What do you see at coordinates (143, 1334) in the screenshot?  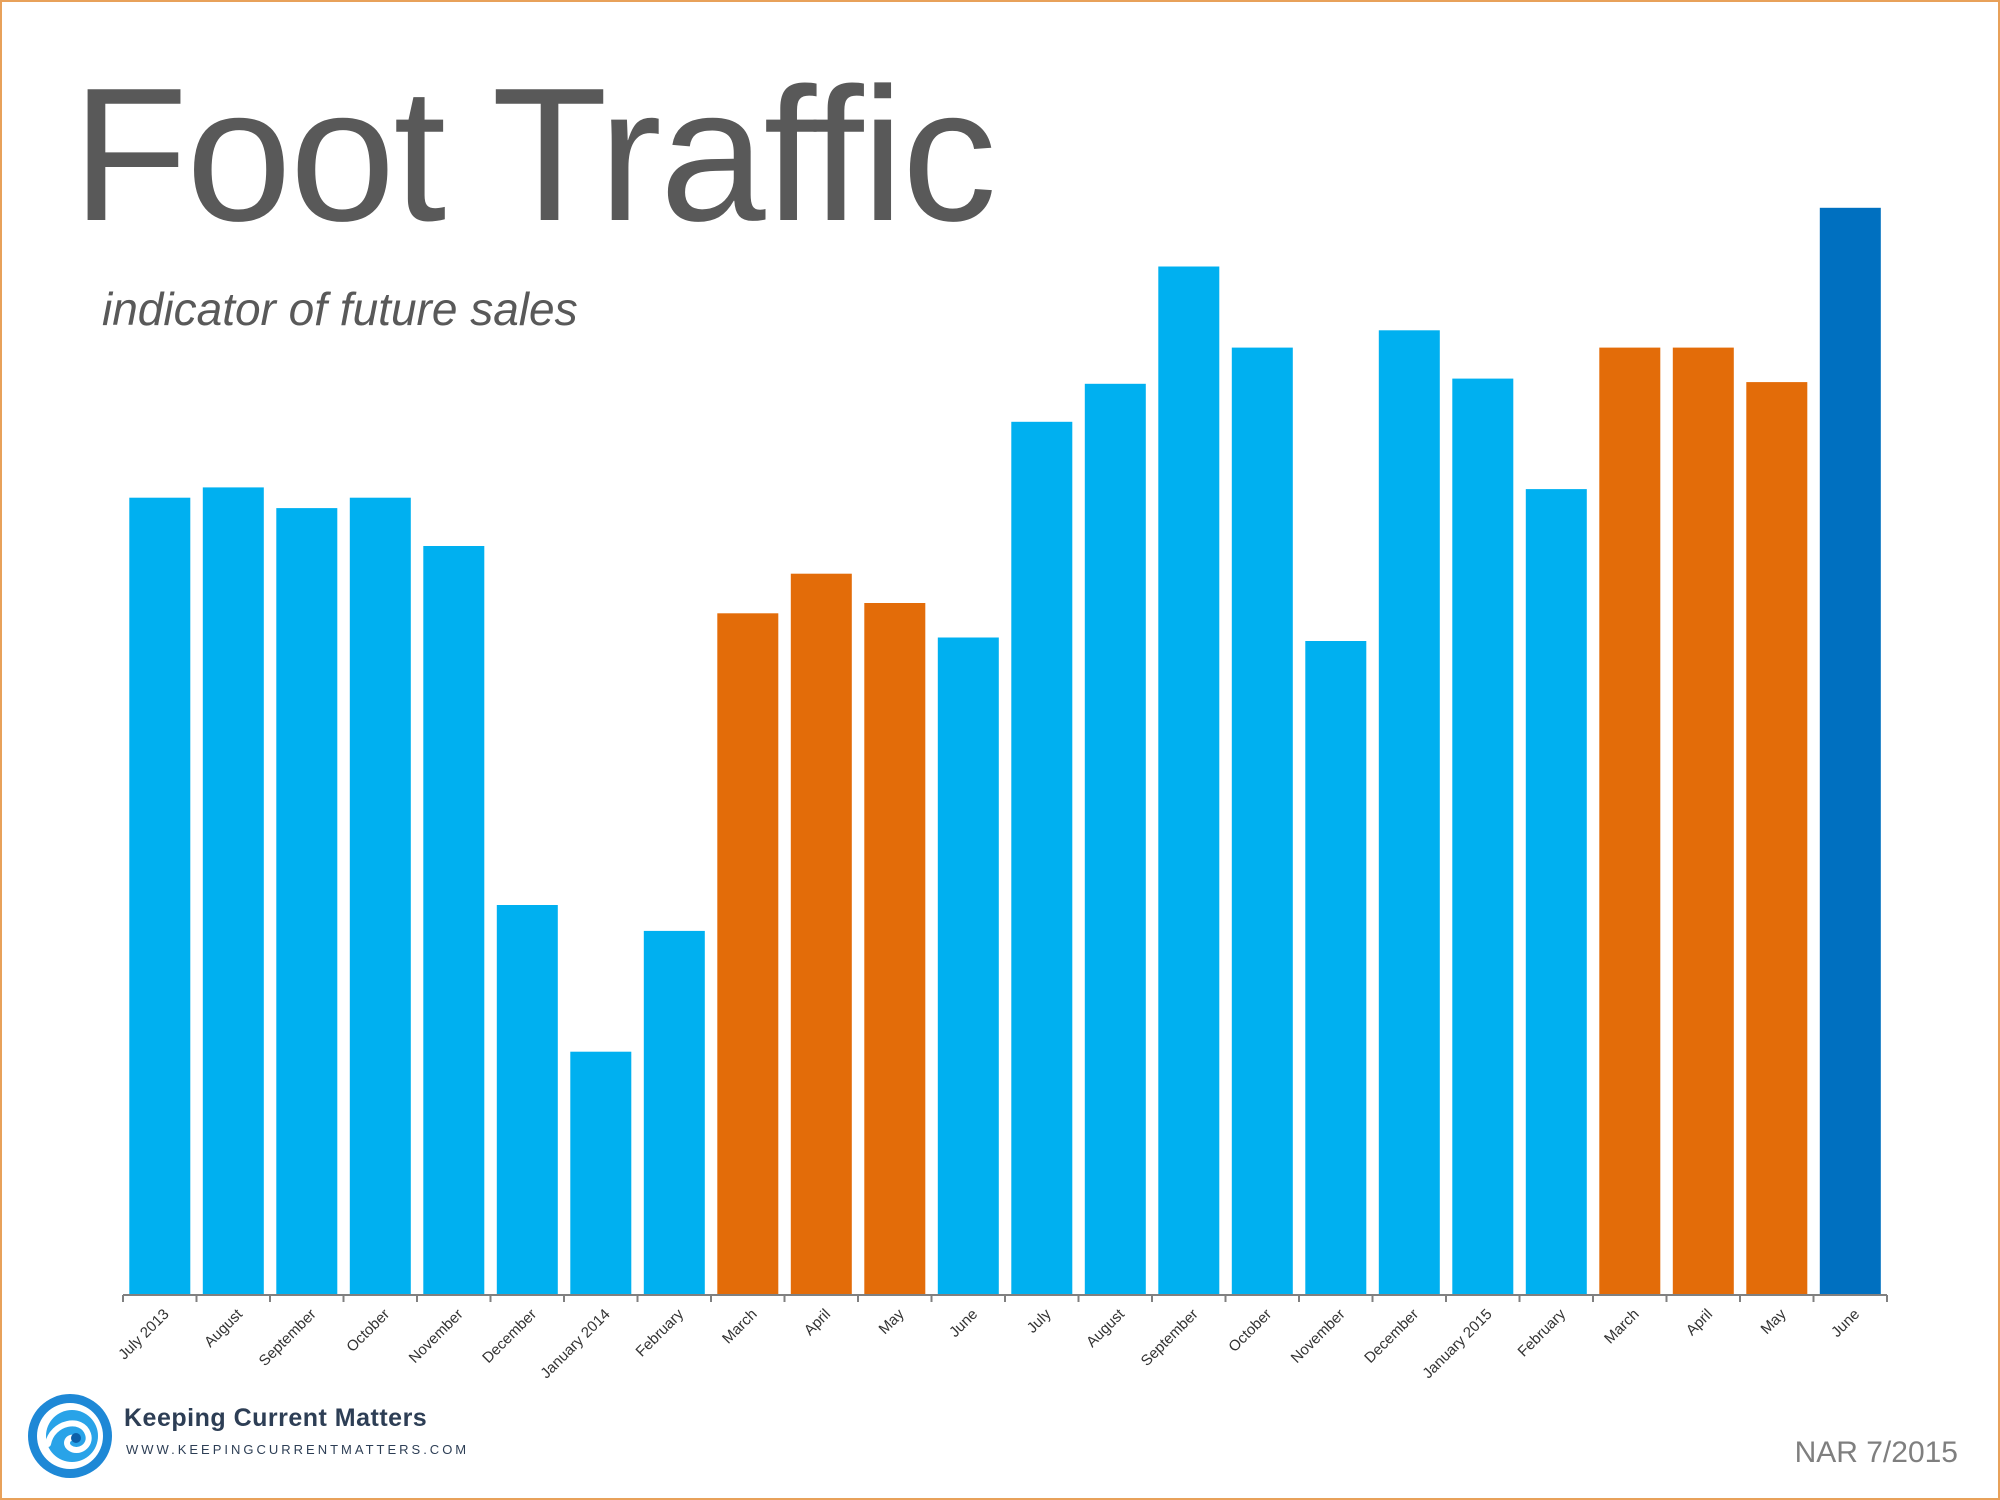 I see `x-tick-label: July 2013` at bounding box center [143, 1334].